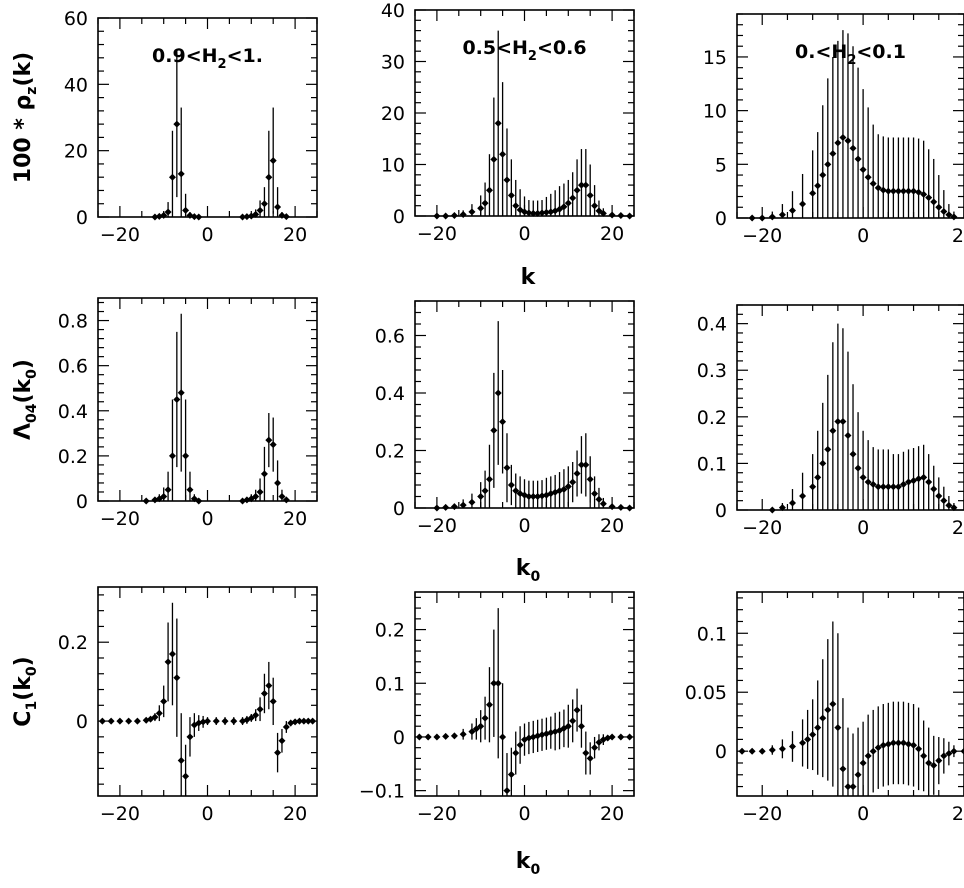  What do you see at coordinates (706, 693) in the screenshot?
I see `y-tick-label: 0.05` at bounding box center [706, 693].